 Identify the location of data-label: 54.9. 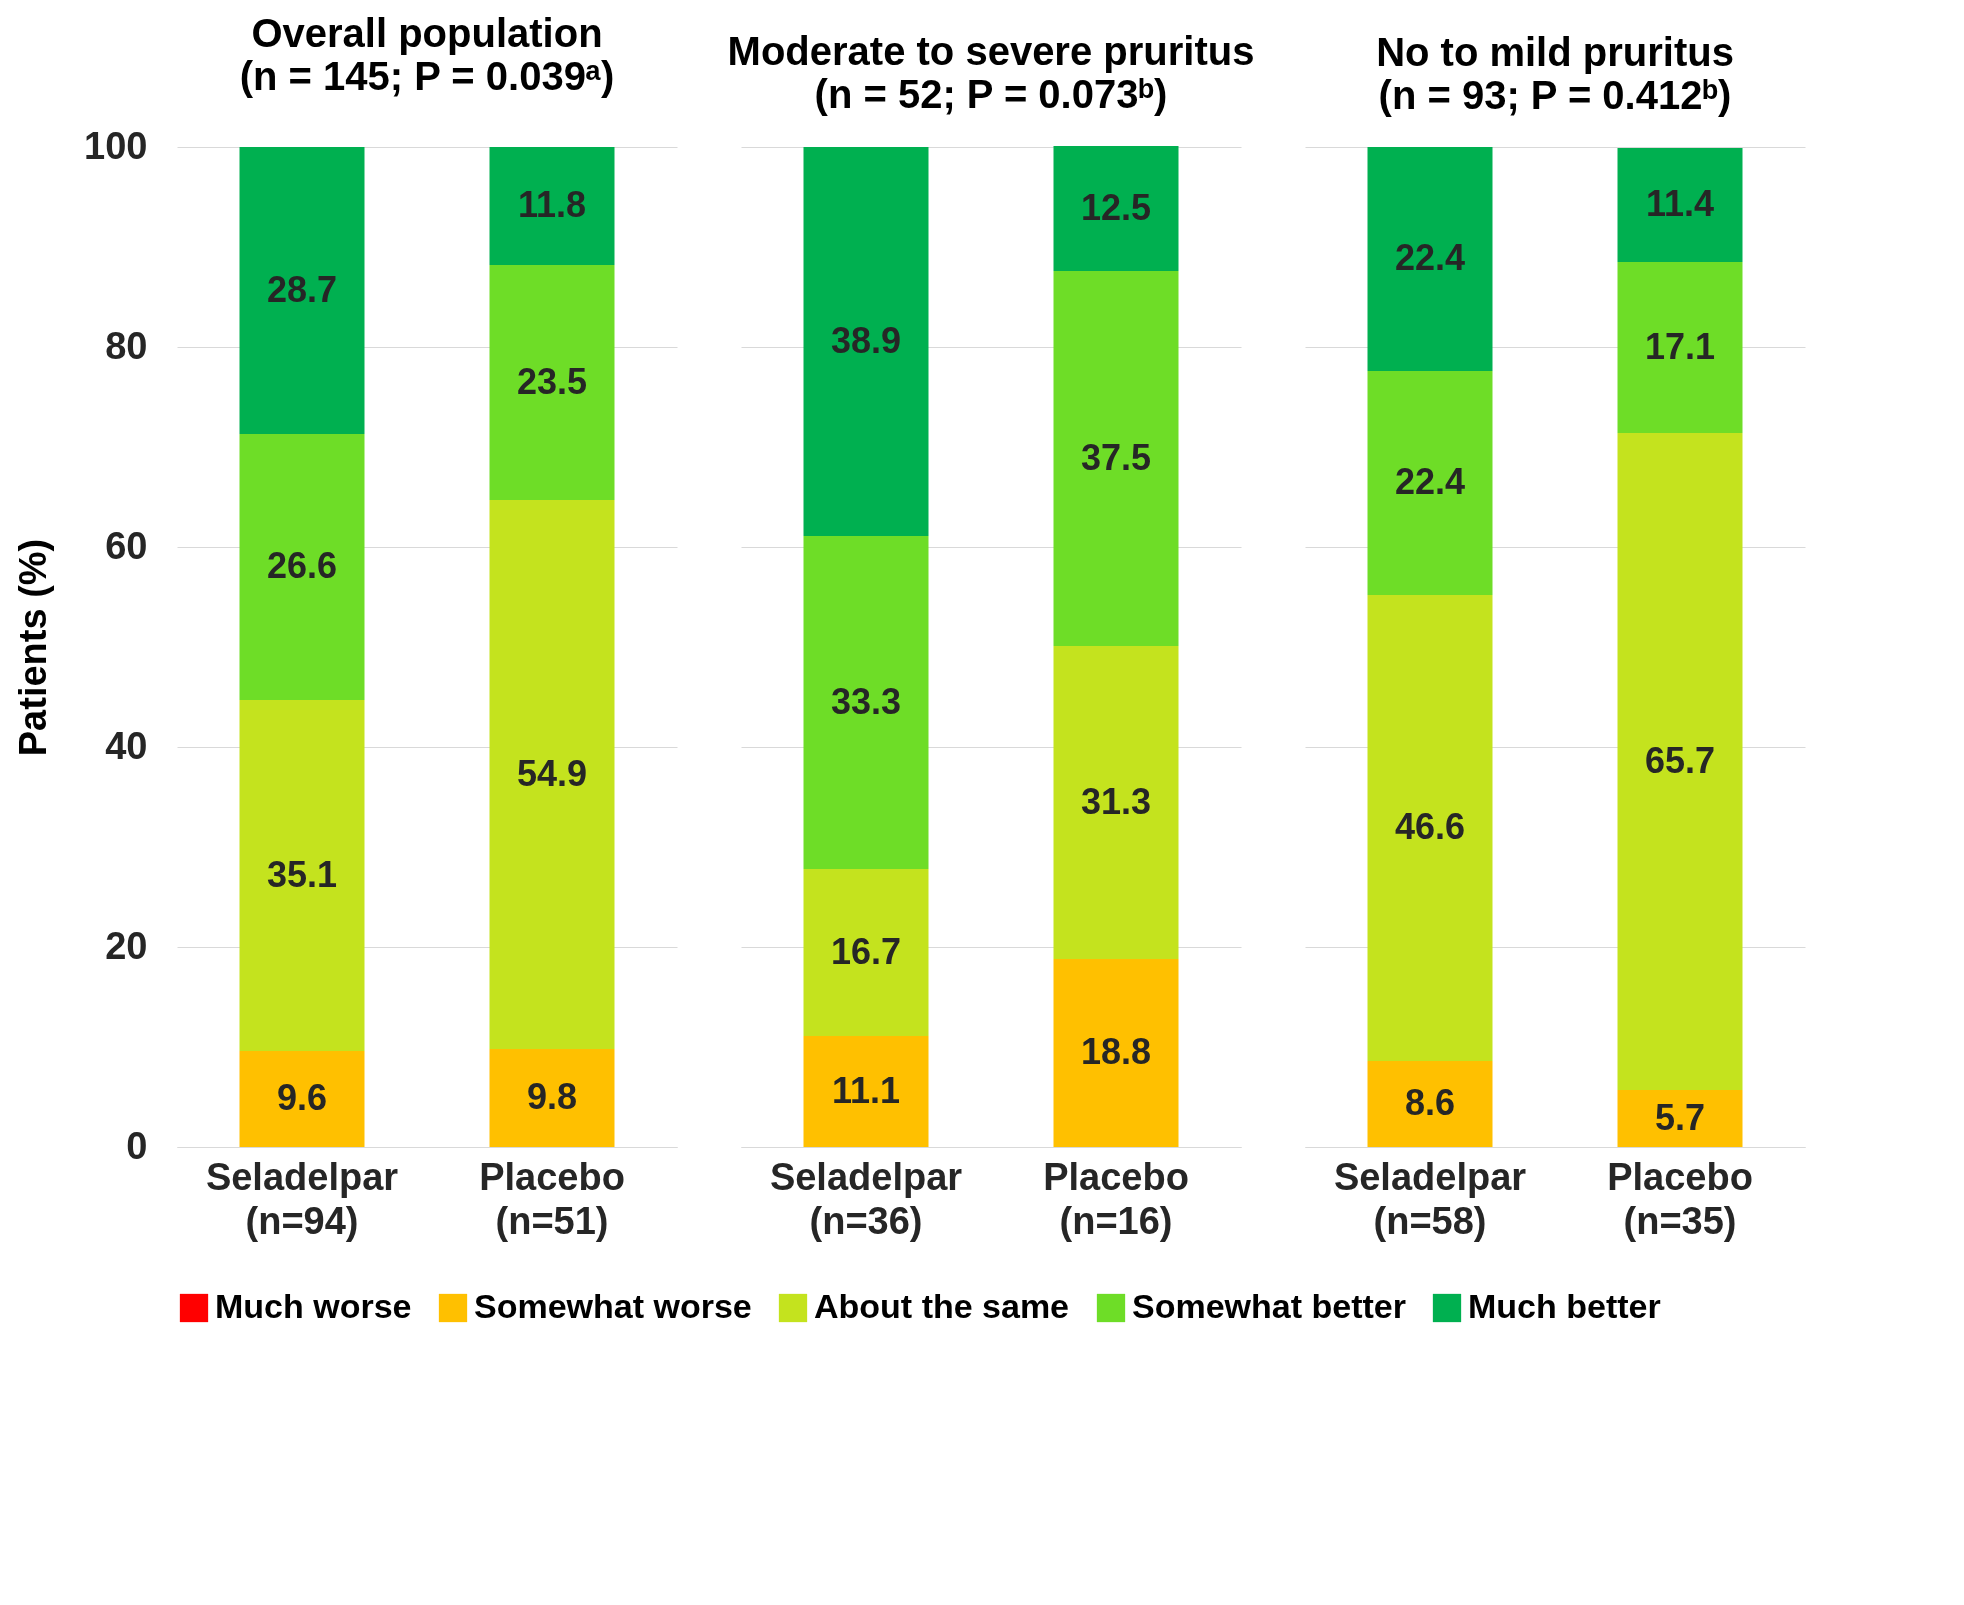
(552, 773).